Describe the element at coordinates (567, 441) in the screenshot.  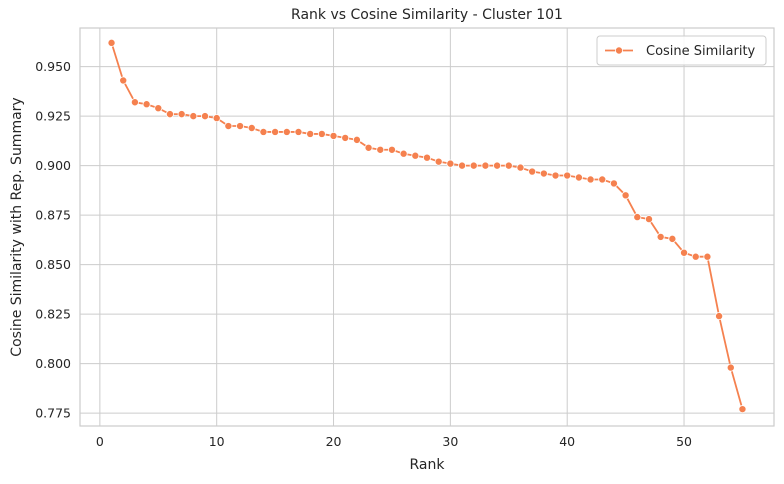
I see `x-tick-label: 40` at that location.